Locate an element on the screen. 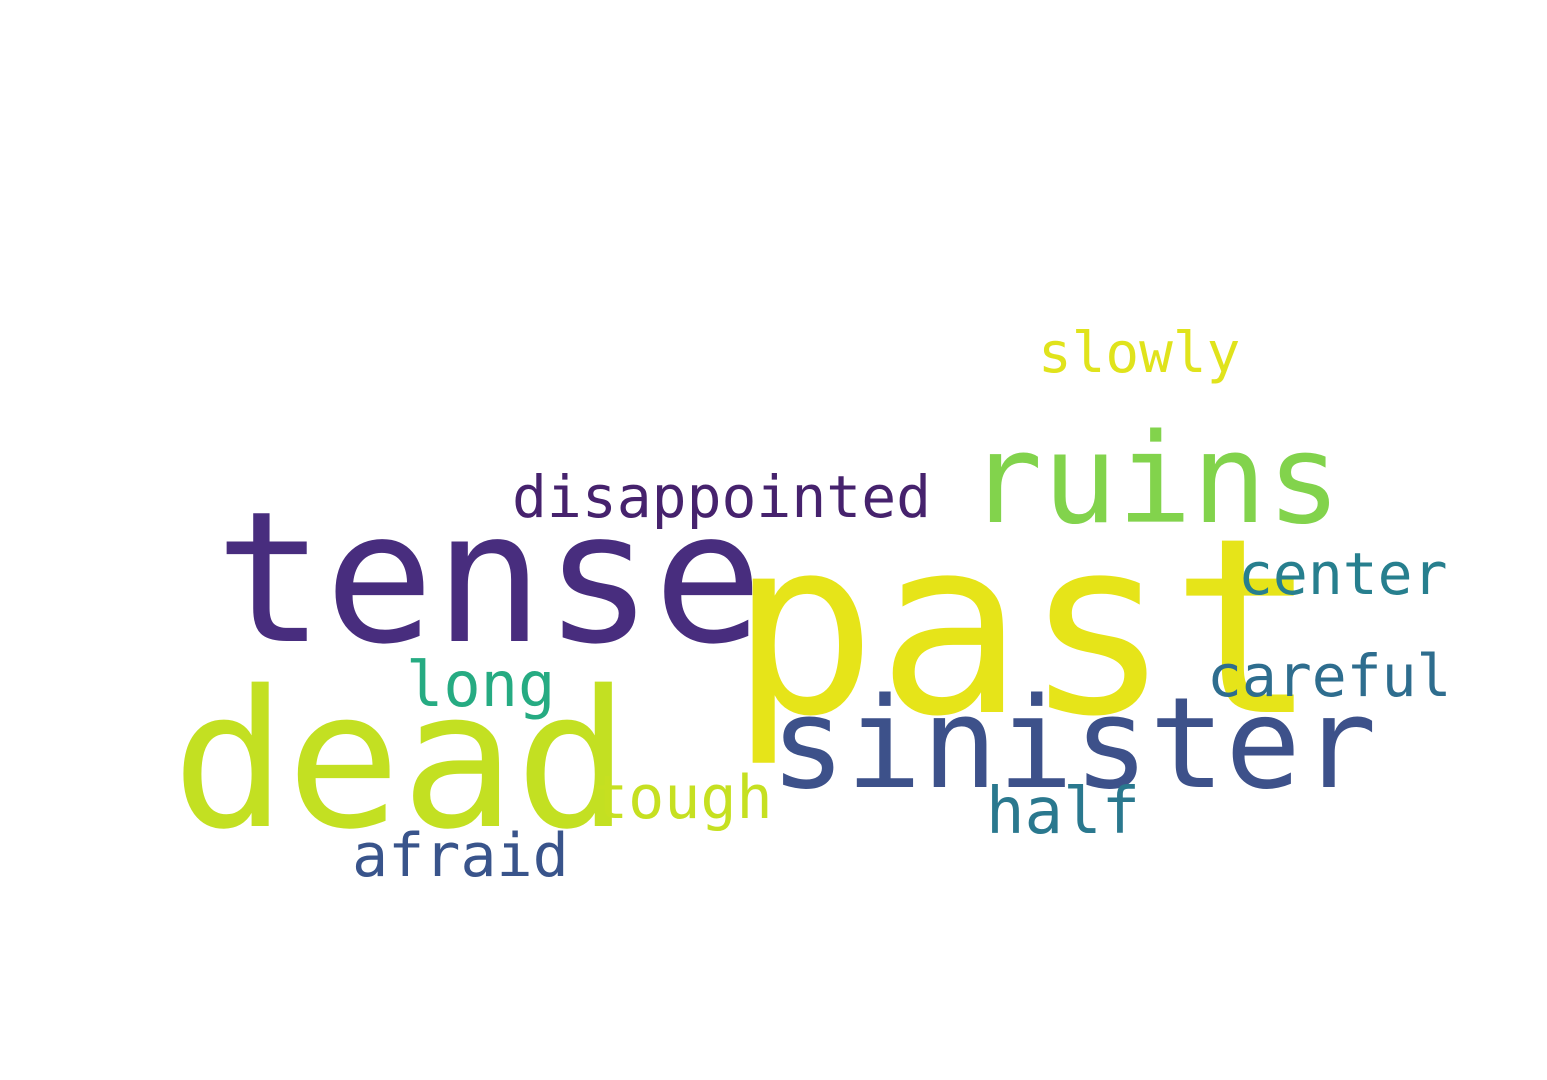 This screenshot has height=1080, width=1547. word-disappointed: disappointed is located at coordinates (722, 497).